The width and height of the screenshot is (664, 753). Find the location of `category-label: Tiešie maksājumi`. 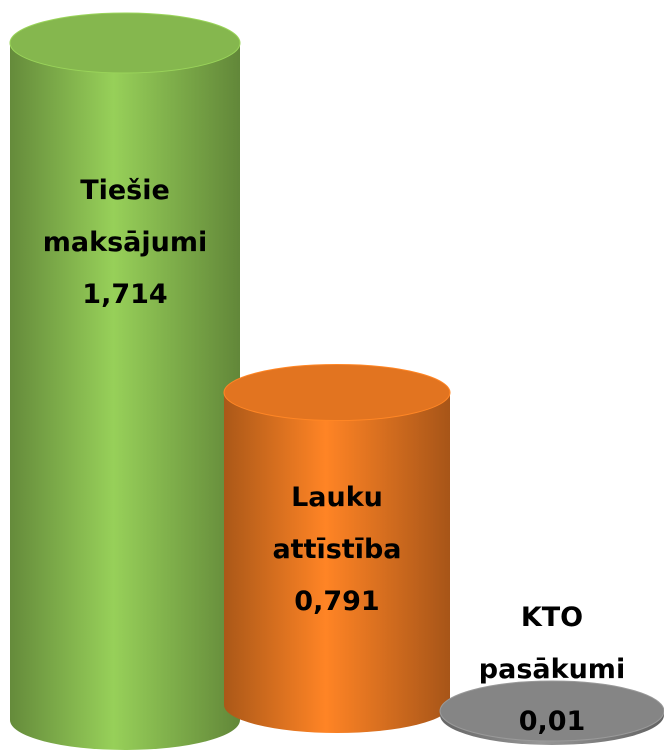

category-label: Tiešie maksājumi is located at coordinates (125, 216).